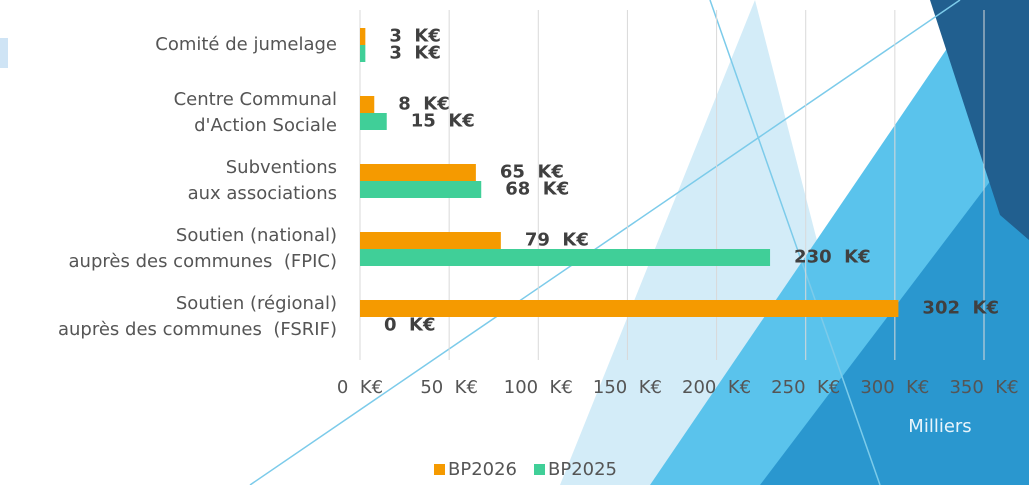  Describe the element at coordinates (197, 329) in the screenshot. I see `y-tick-label: auprès des communes (FSRIF)` at that location.